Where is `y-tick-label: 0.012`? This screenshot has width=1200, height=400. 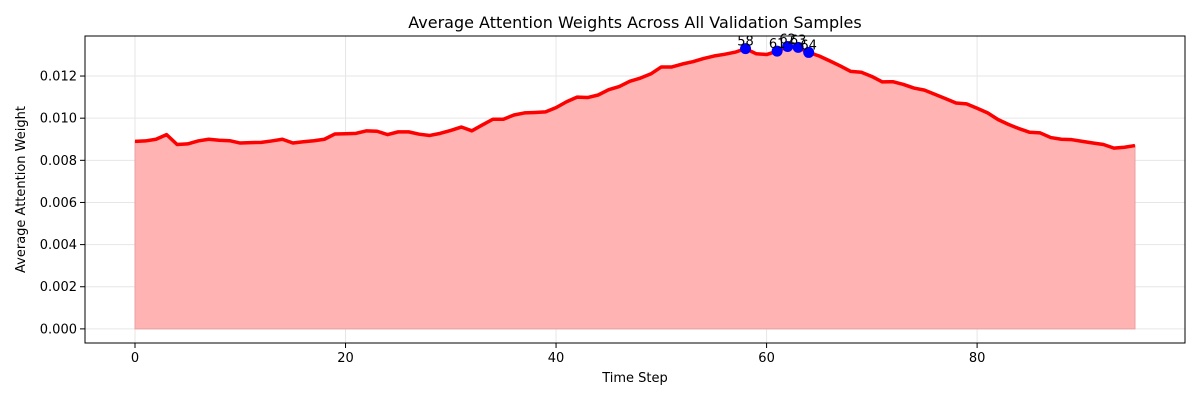 y-tick-label: 0.012 is located at coordinates (58, 77).